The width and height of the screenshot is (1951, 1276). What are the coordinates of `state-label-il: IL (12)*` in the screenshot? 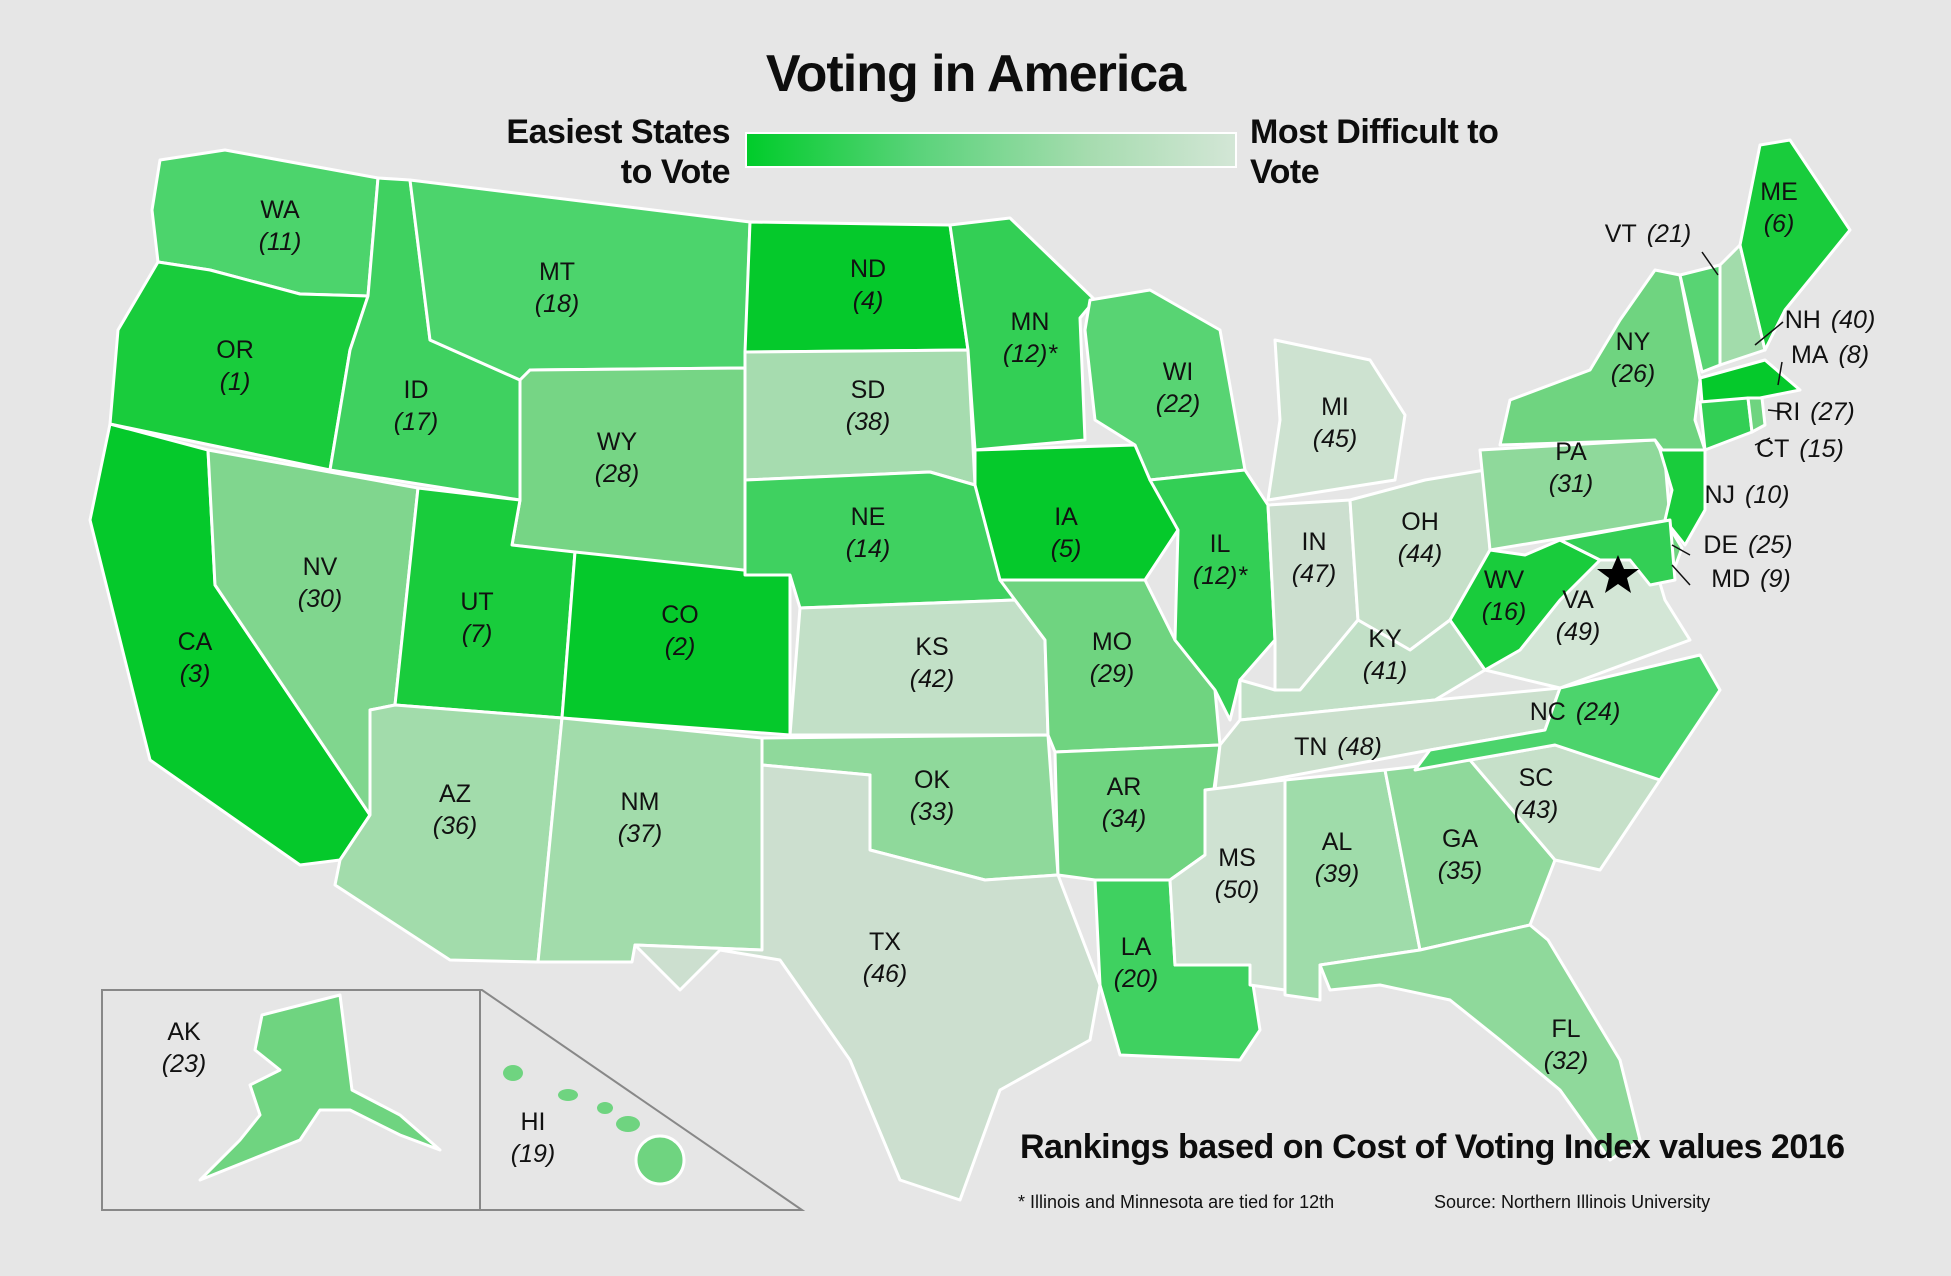 It's located at (1220, 560).